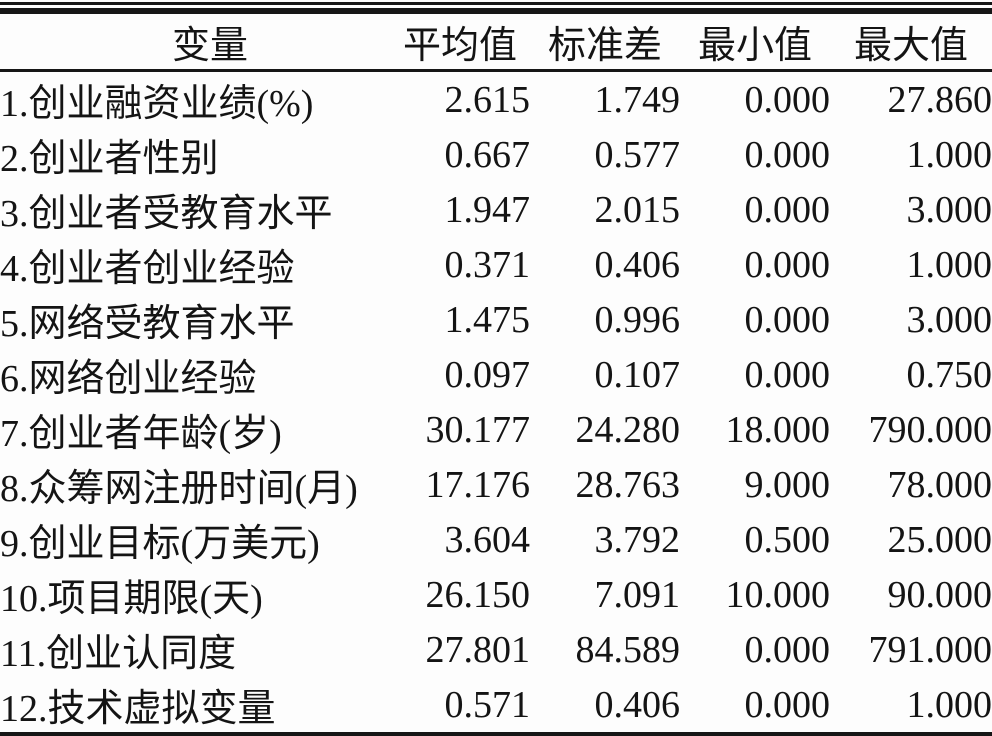 This screenshot has height=736, width=992. I want to click on cell-variable: 8.众筹网注册时间(月), so click(179, 489).